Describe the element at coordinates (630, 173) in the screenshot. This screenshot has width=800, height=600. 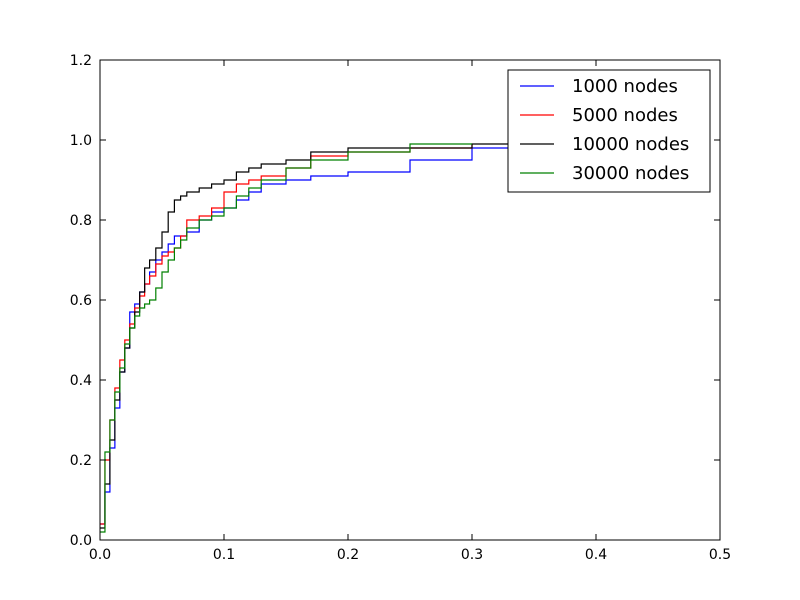
I see `legend-label-3: 30000 nodes` at that location.